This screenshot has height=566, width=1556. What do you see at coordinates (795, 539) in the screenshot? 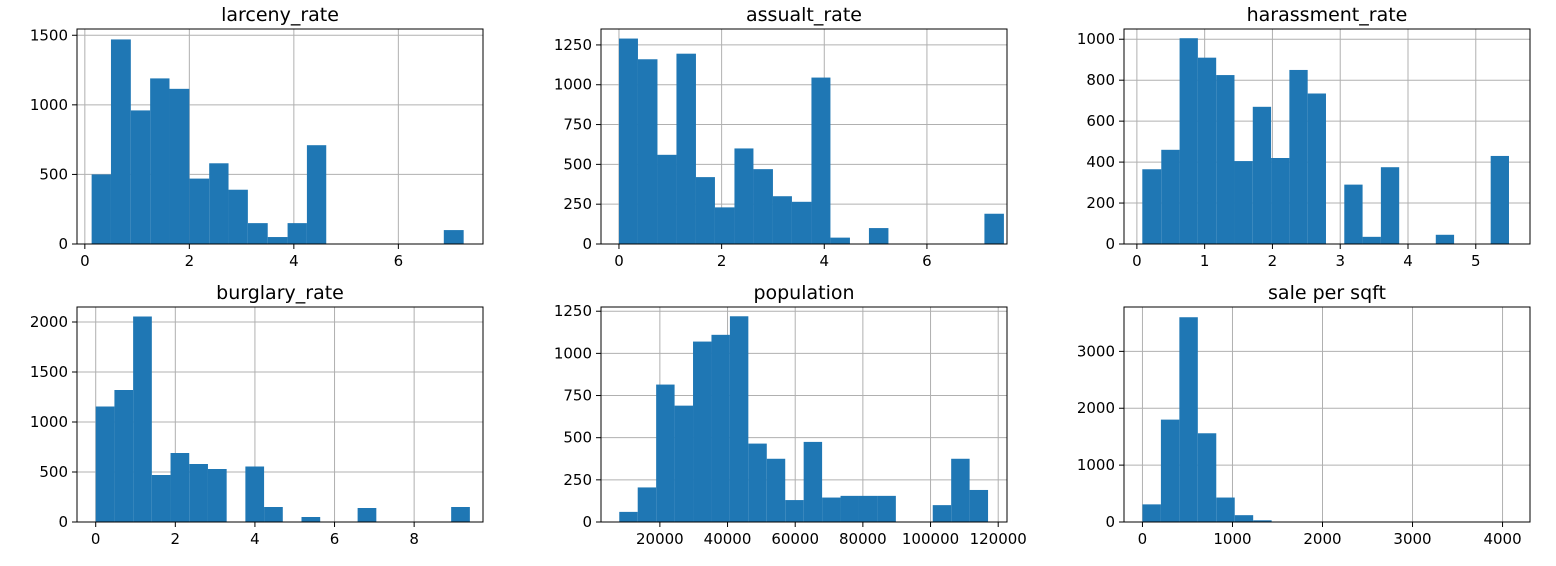
I see `x-tick-label: 60000` at bounding box center [795, 539].